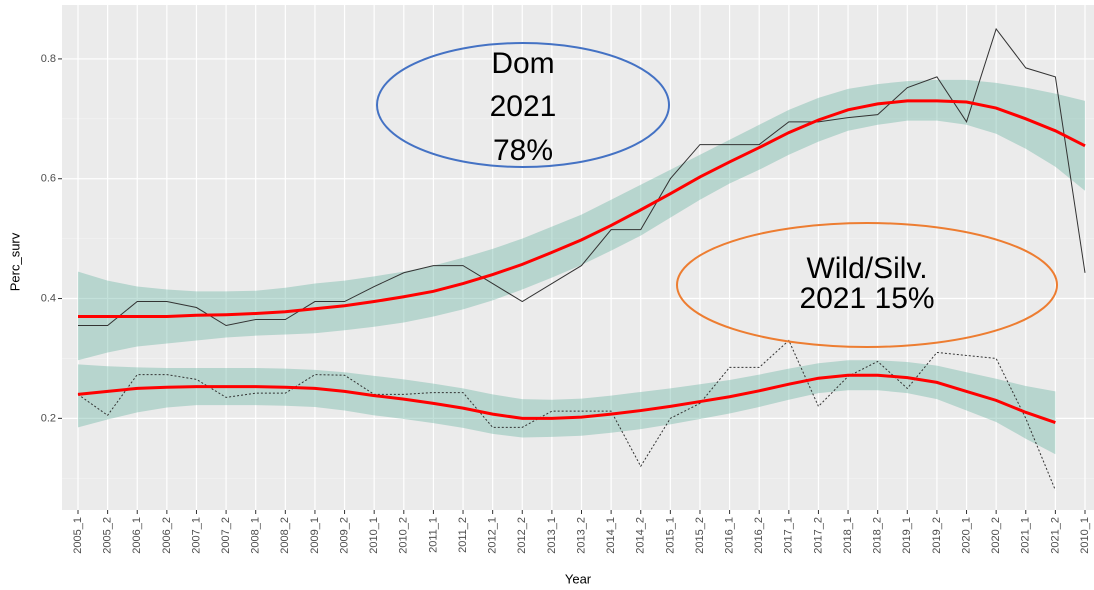 This screenshot has height=590, width=1094. Describe the element at coordinates (404, 535) in the screenshot. I see `x-tick-label: 2010_2` at that location.